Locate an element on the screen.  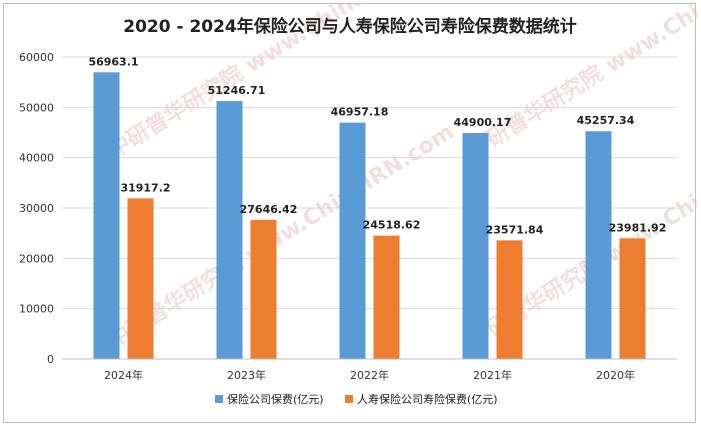
x-tick-label: 2023年 is located at coordinates (246, 375).